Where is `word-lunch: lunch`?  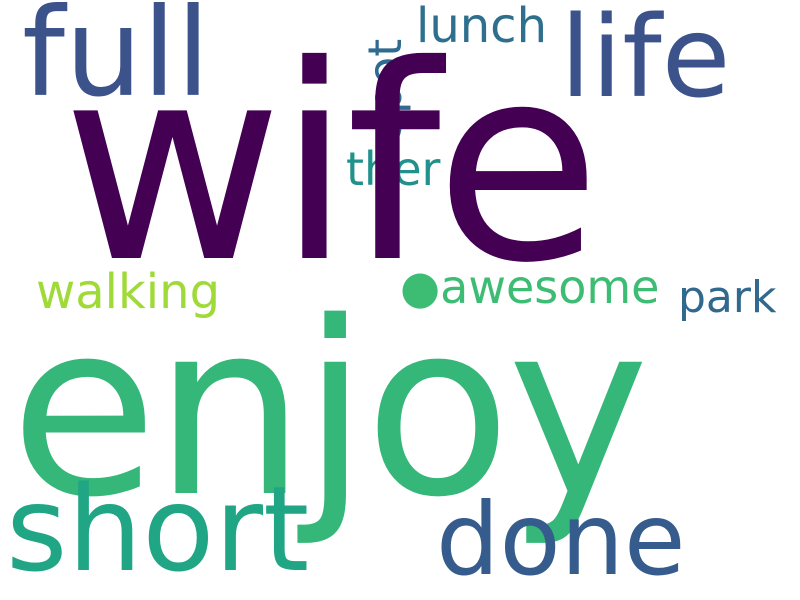 word-lunch: lunch is located at coordinates (481, 27).